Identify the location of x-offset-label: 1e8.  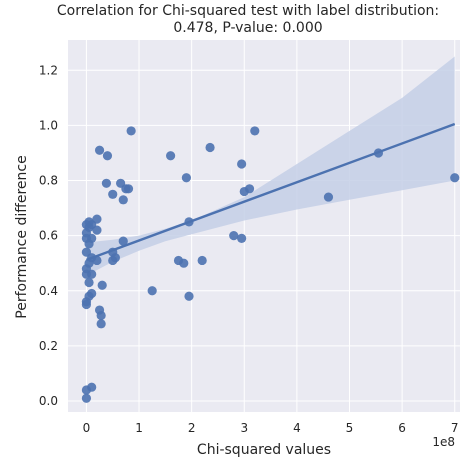
(443, 442).